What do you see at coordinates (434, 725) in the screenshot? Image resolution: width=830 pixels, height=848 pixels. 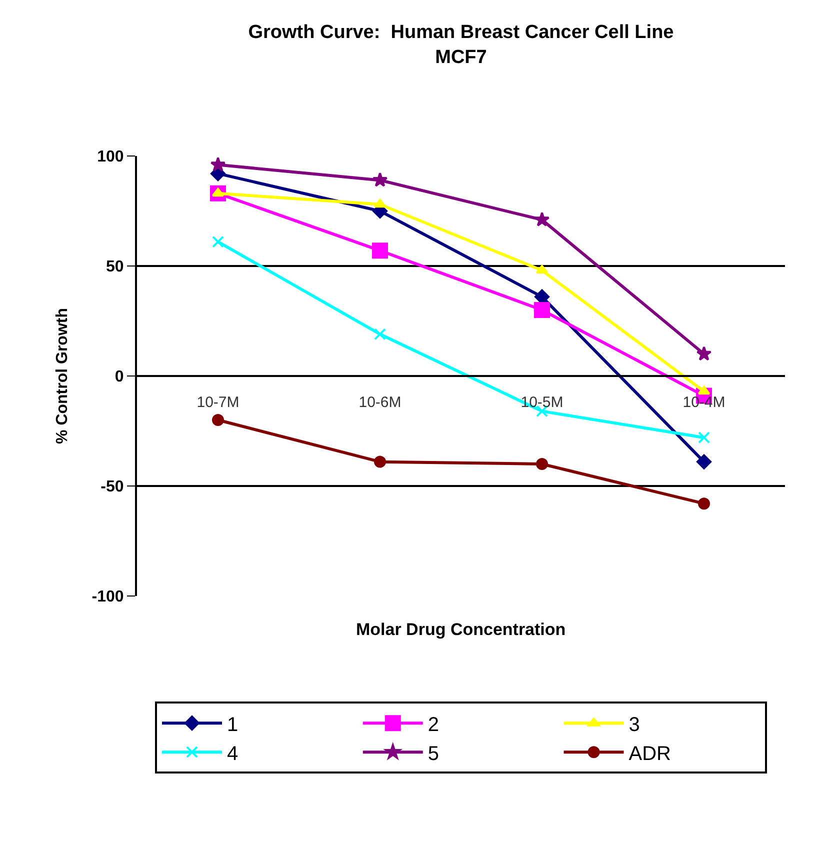 I see `legend-label: 2` at bounding box center [434, 725].